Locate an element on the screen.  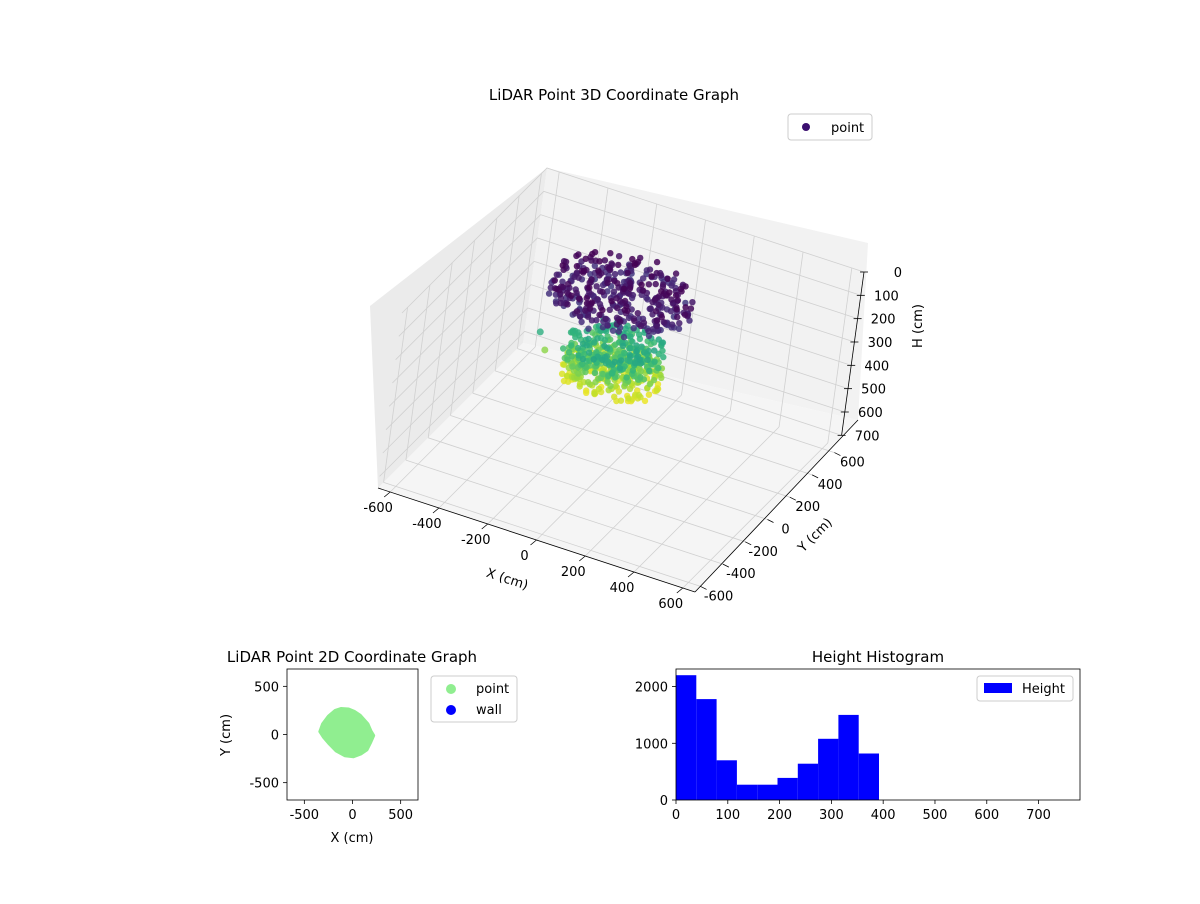
grid-line-x is located at coordinates (791, 339).